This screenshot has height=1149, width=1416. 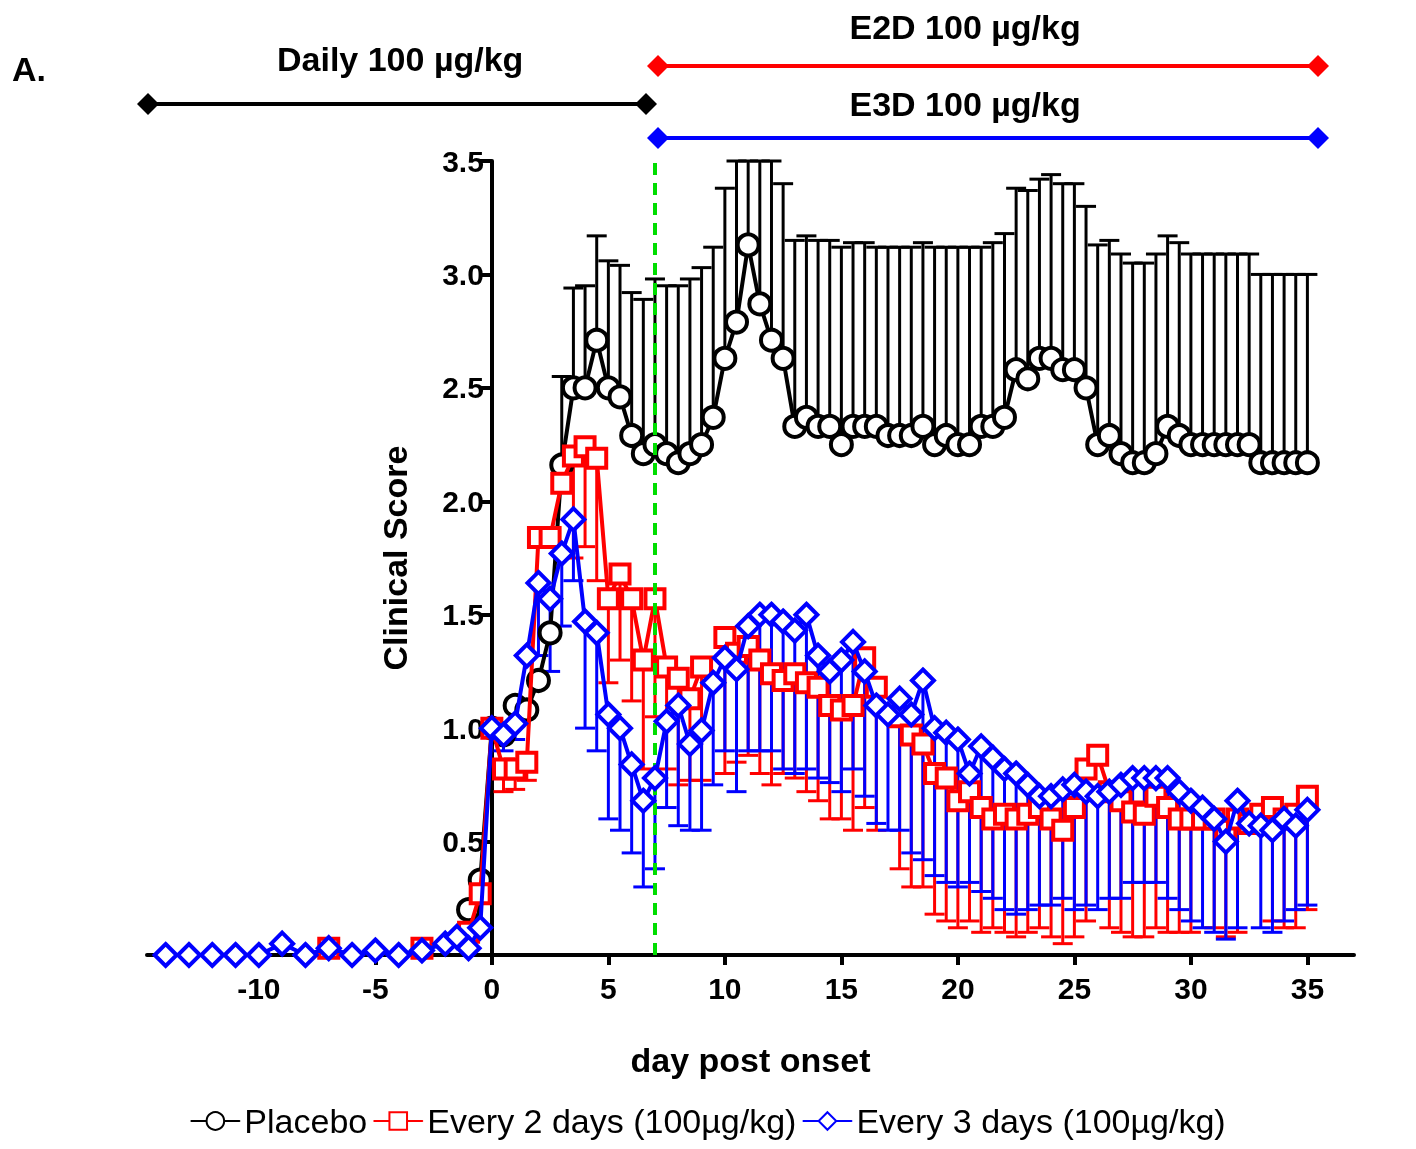 What do you see at coordinates (841, 988) in the screenshot?
I see `x-tick-label: 15` at bounding box center [841, 988].